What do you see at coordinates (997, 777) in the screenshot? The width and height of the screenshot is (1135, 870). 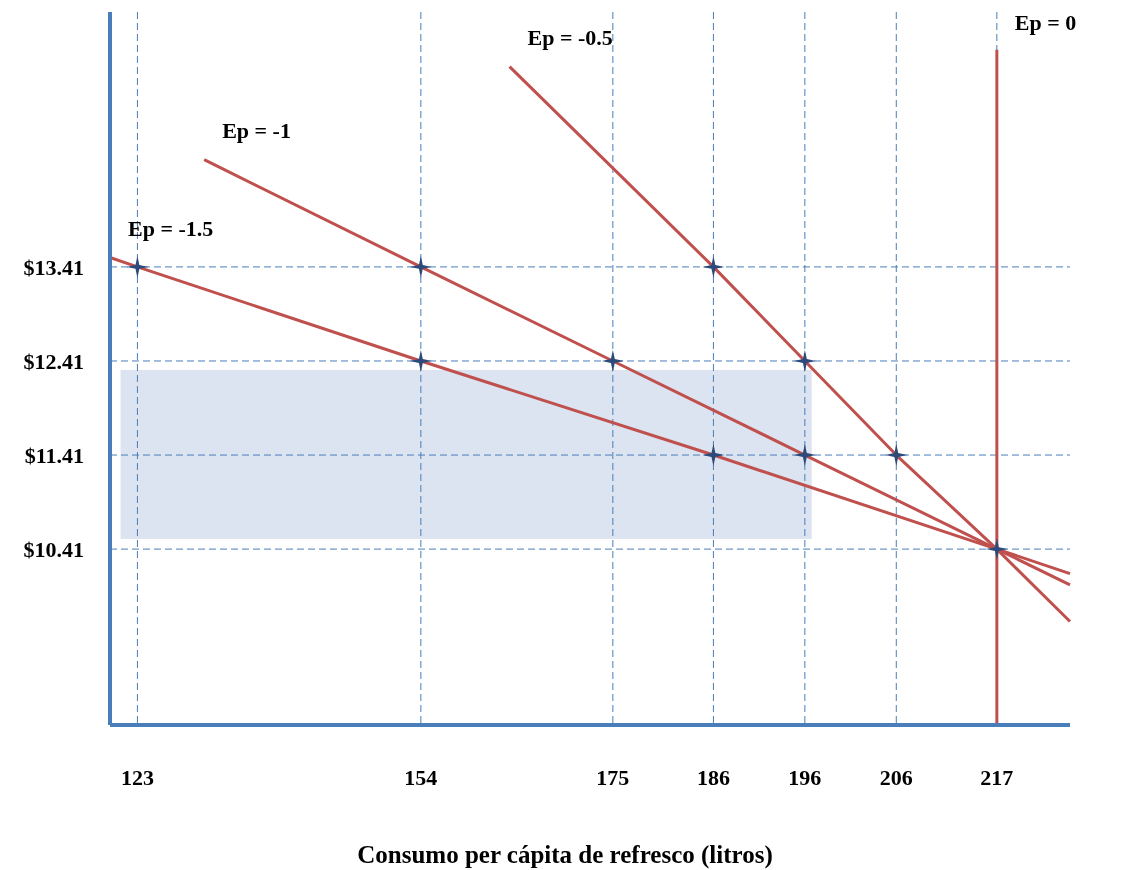 I see `x-tick-label: 217` at bounding box center [997, 777].